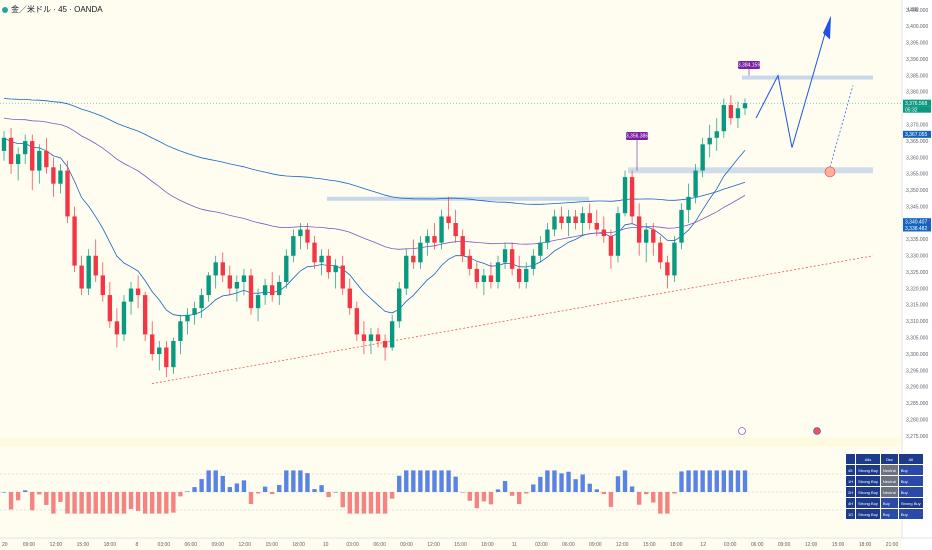  What do you see at coordinates (917, 109) in the screenshot?
I see `countdown-tag` at bounding box center [917, 109].